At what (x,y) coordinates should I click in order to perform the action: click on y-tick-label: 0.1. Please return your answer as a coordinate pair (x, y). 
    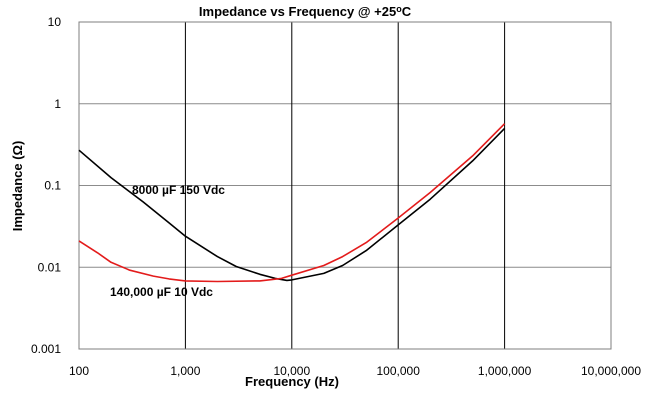
    Looking at the image, I should click on (52, 186).